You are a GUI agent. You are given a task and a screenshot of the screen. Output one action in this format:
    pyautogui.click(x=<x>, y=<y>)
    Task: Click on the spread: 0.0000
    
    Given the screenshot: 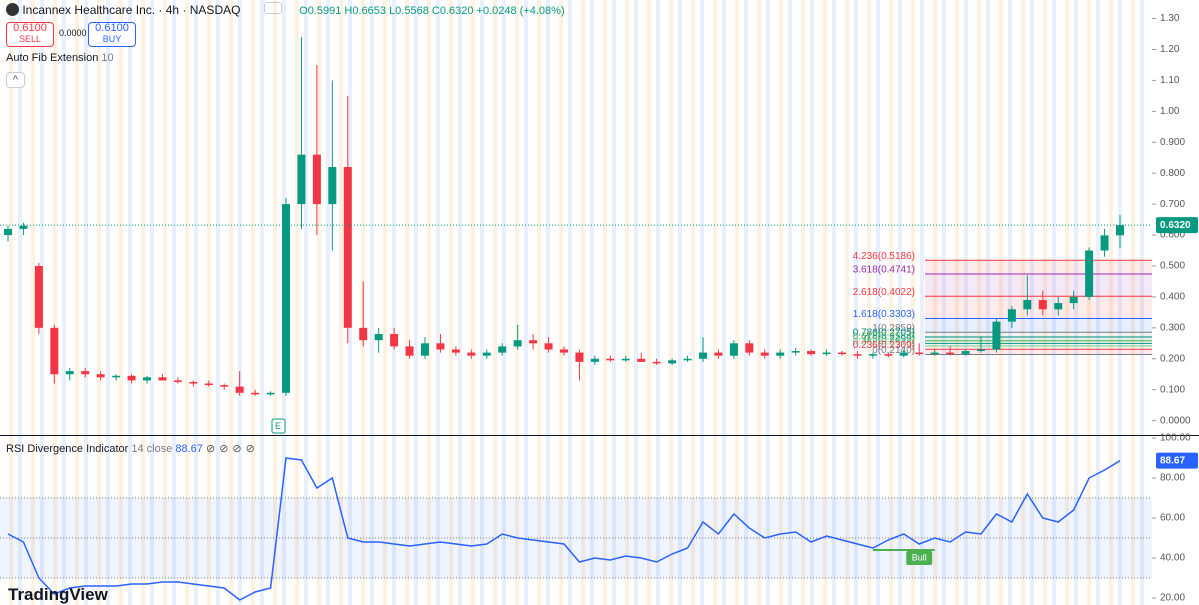 What is the action you would take?
    pyautogui.click(x=73, y=33)
    